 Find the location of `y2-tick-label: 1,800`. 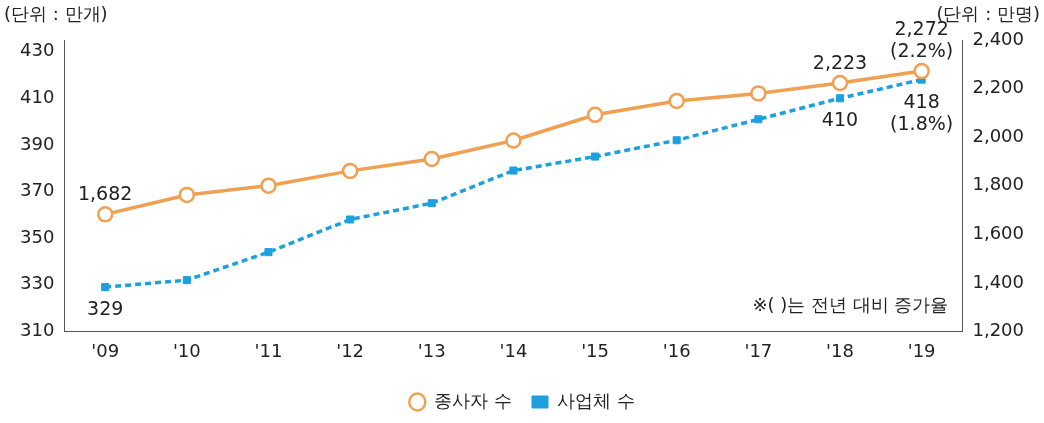

y2-tick-label: 1,800 is located at coordinates (998, 184).